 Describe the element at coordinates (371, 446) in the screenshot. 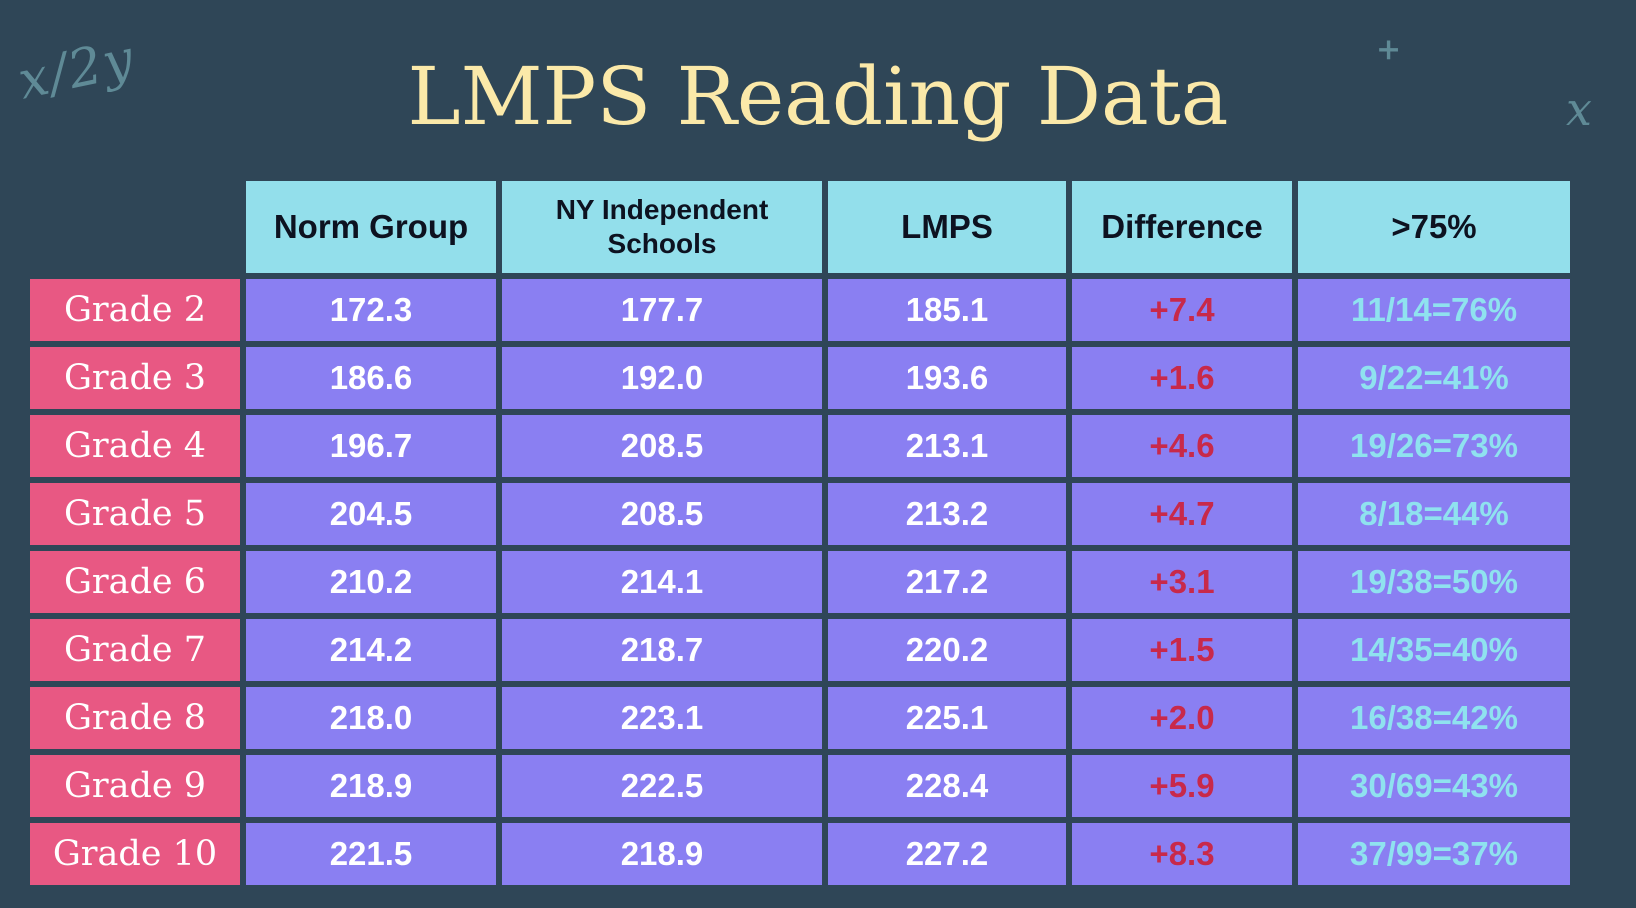

I see `norm-group-value: 196.7` at that location.